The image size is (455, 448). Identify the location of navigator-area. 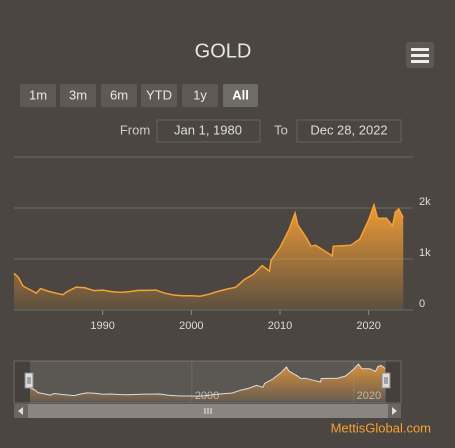
(208, 382).